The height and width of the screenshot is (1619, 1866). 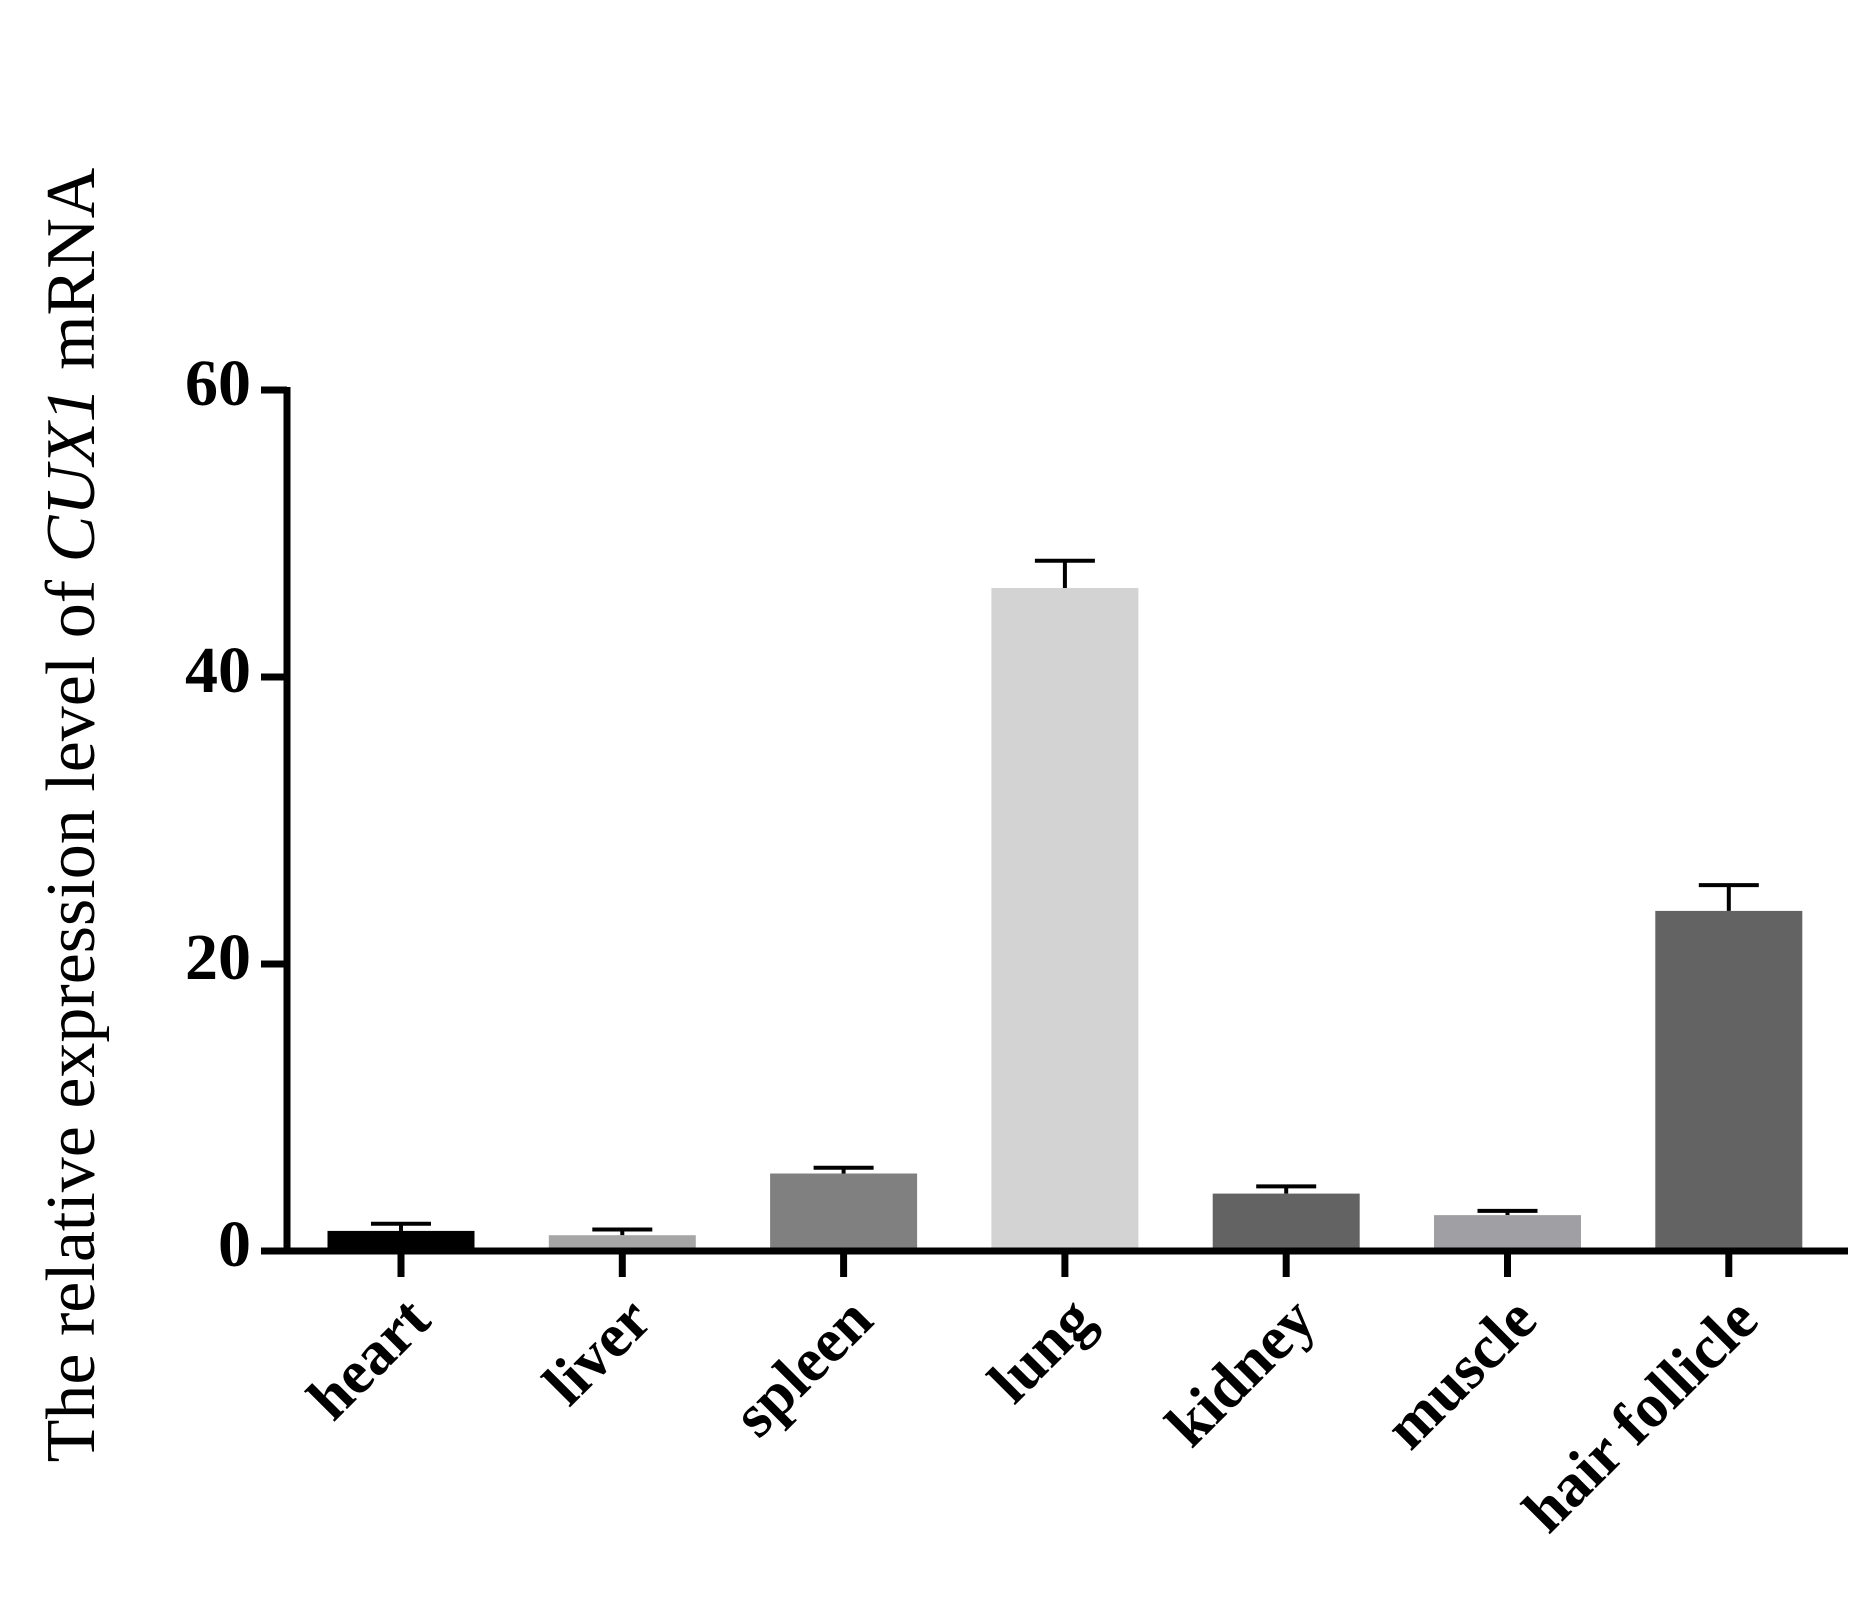 What do you see at coordinates (1240, 1372) in the screenshot?
I see `x-tick-label: kidney` at bounding box center [1240, 1372].